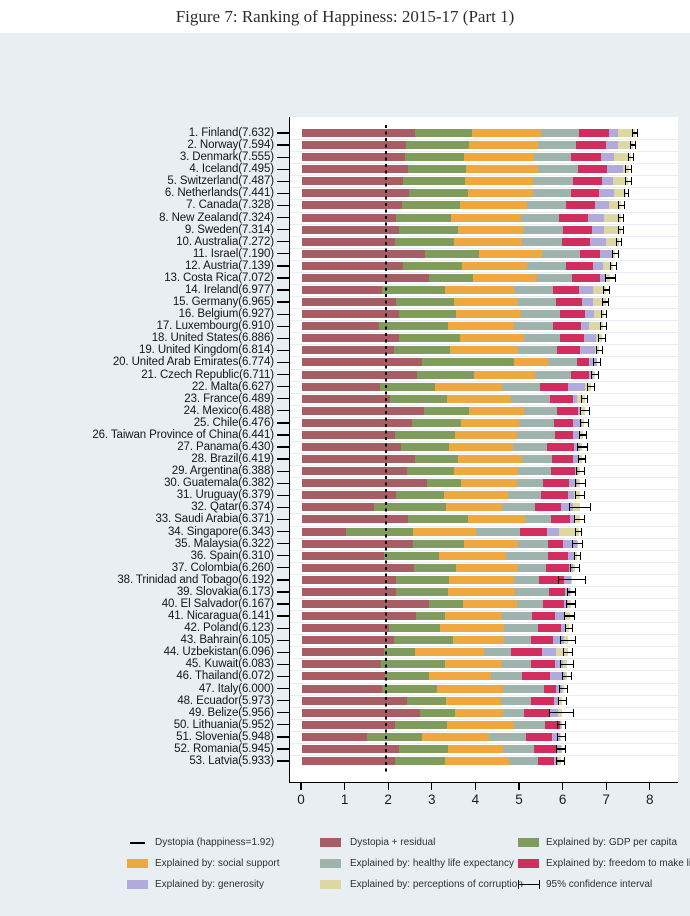 The height and width of the screenshot is (916, 690). I want to click on country-label-mexico: 24. Mexico(6.488), so click(228, 410).